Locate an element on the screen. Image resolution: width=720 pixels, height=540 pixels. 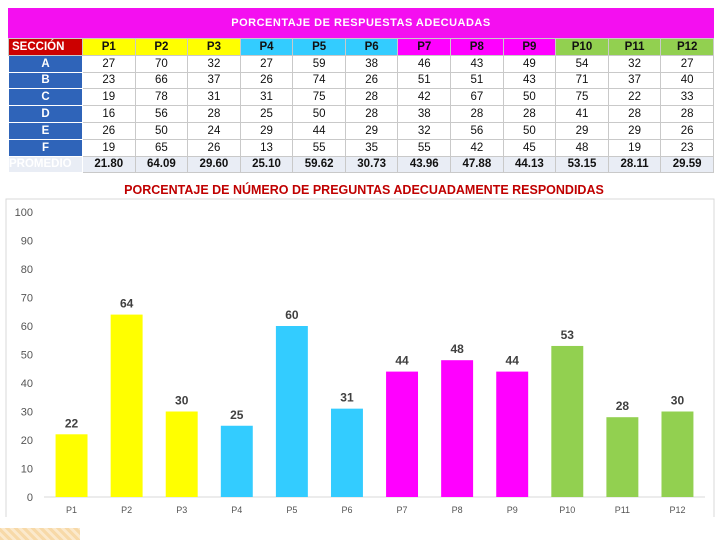
table-cell: 44.13 is located at coordinates (529, 164).